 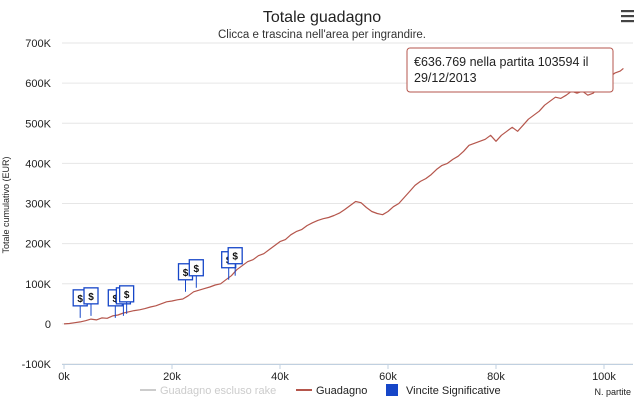 I want to click on y-tick-label: 100K, so click(x=38, y=285).